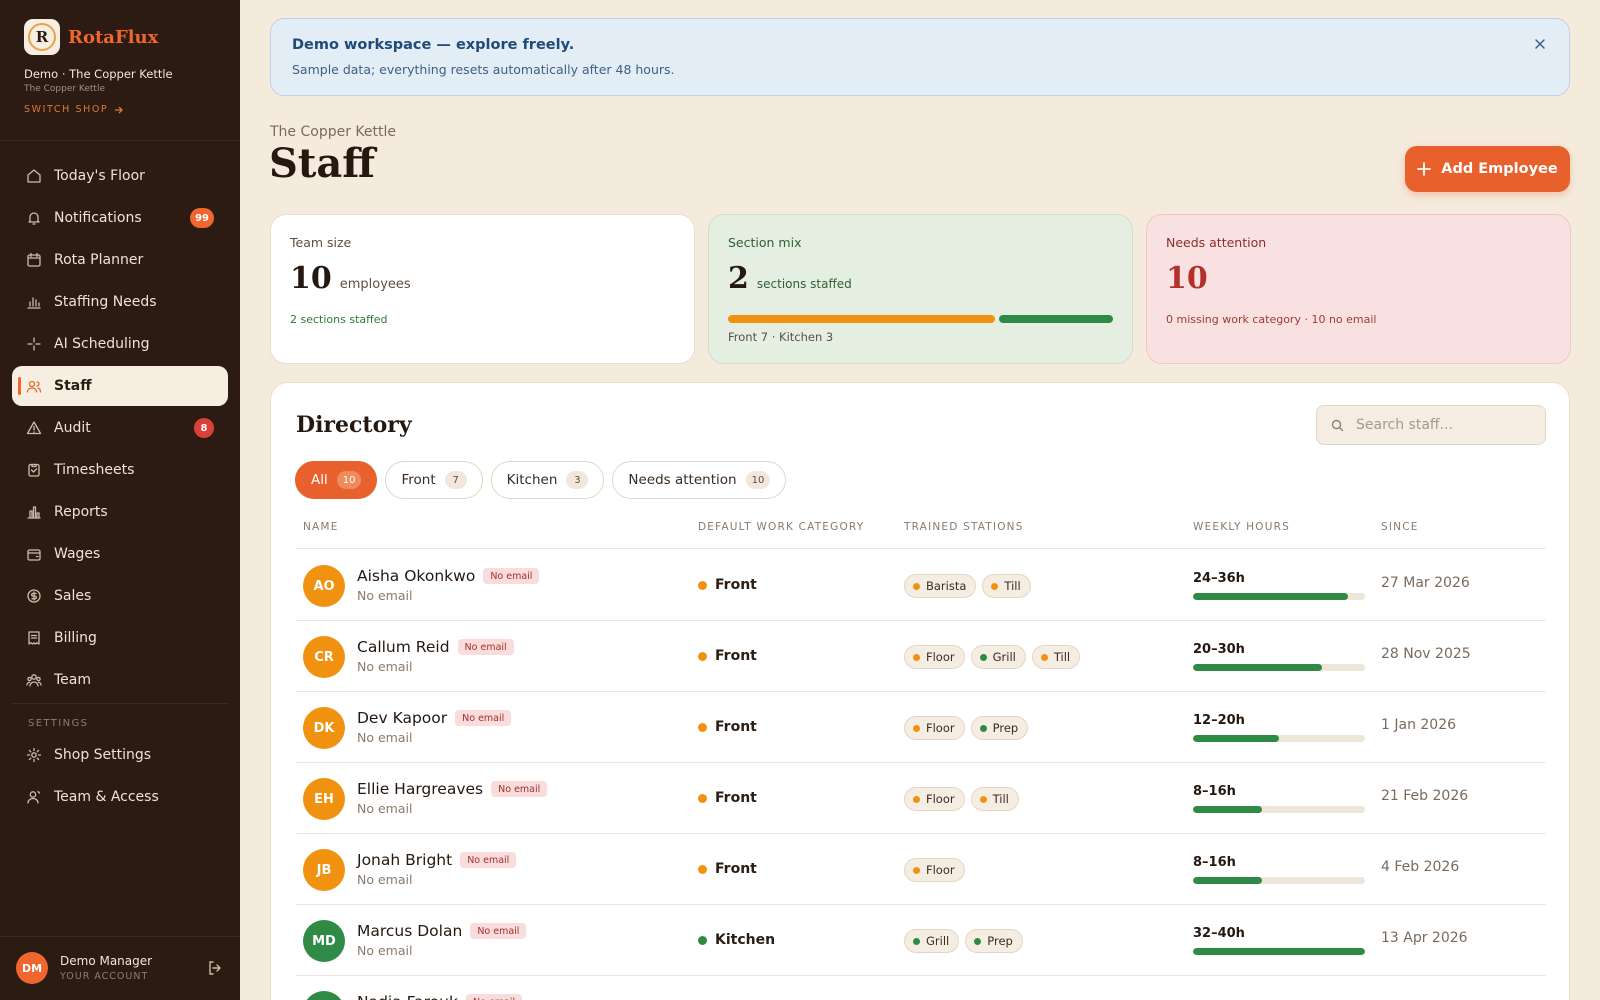 This screenshot has width=1600, height=1000. Describe the element at coordinates (120, 218) in the screenshot. I see `sidebar-item-notifications: Notifications 99` at that location.